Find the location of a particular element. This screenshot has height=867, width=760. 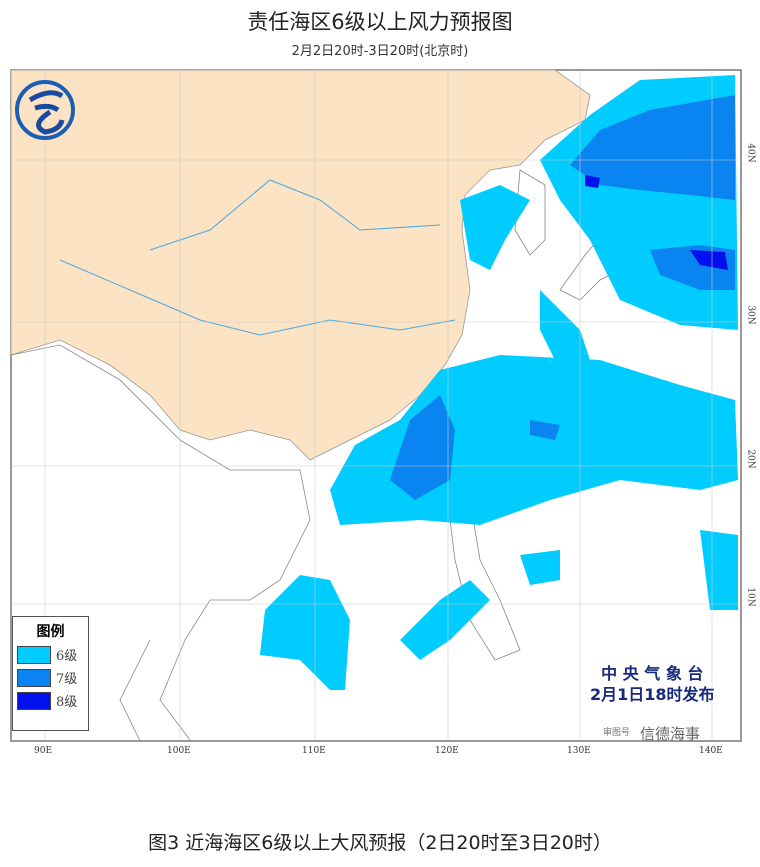

lon-label: 140E is located at coordinates (711, 751).